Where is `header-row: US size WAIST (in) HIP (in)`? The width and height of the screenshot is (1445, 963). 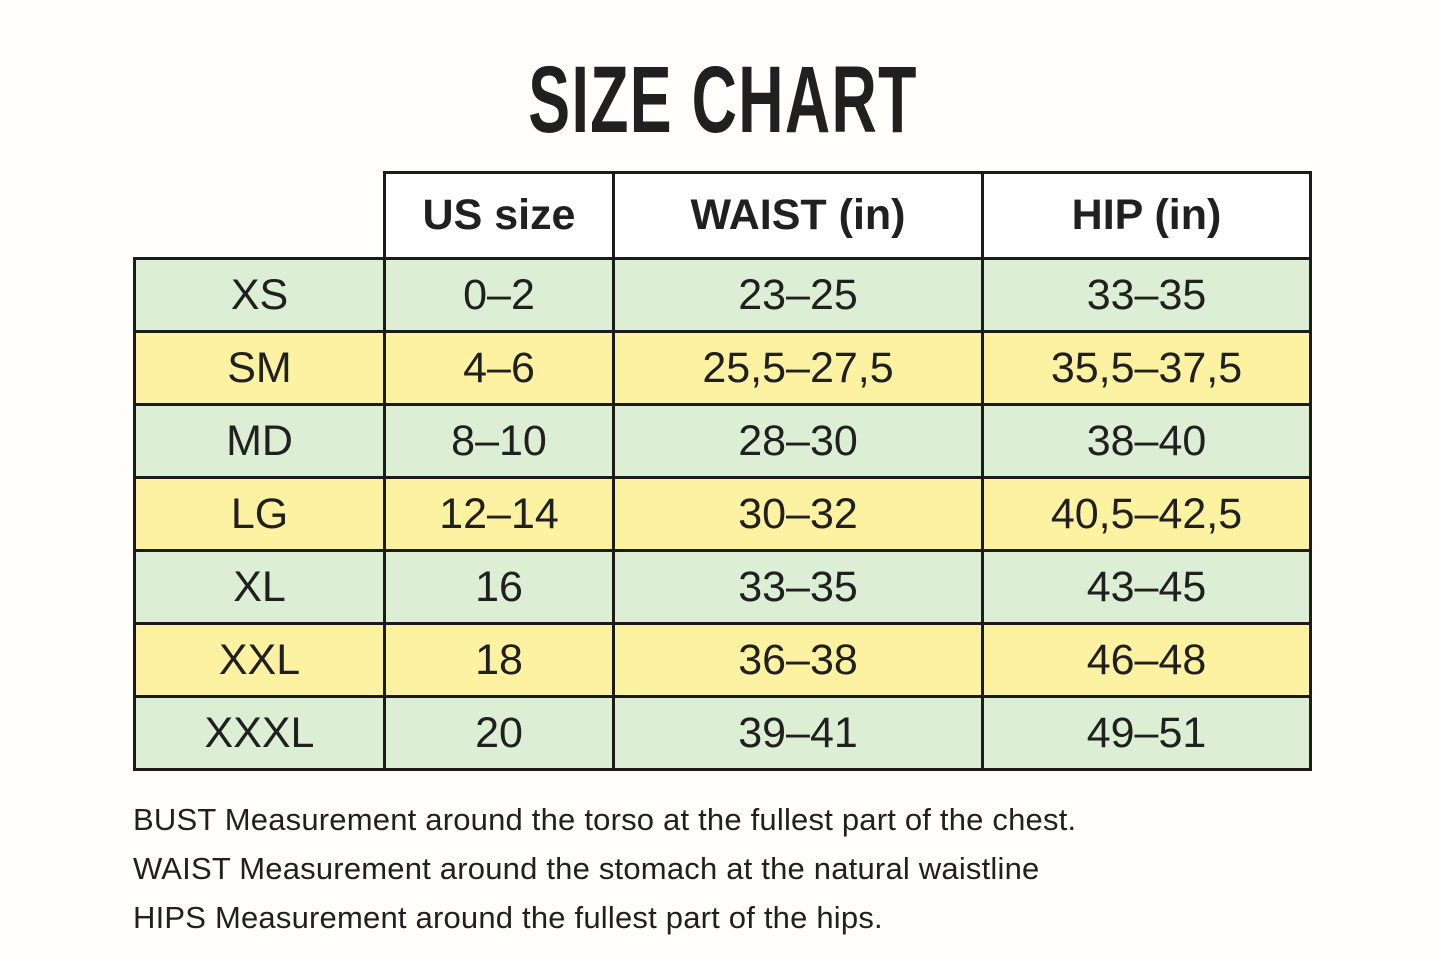
header-row: US size WAIST (in) HIP (in) is located at coordinates (723, 215).